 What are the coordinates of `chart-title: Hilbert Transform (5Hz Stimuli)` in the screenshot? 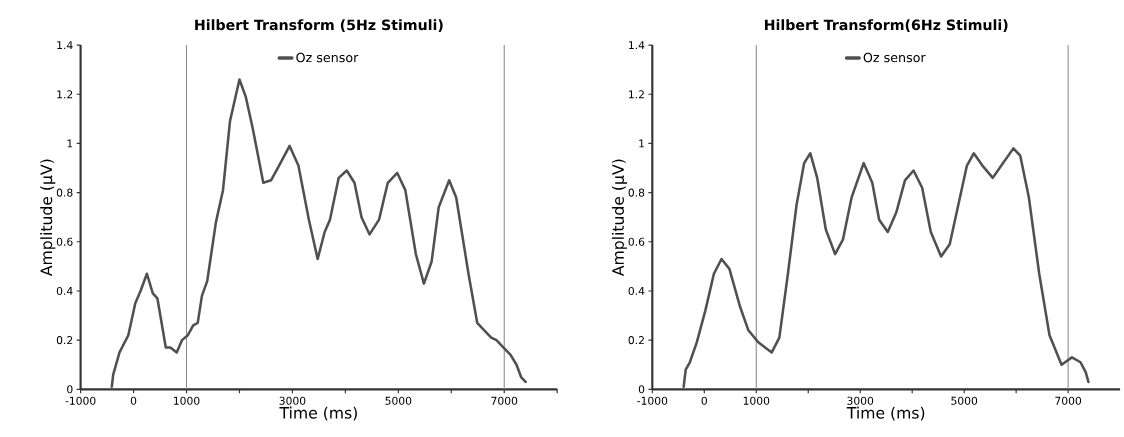 It's located at (319, 25).